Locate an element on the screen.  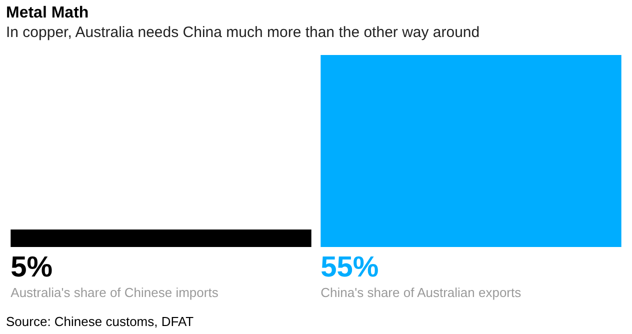
x-tick-label: China's share of Australian exports is located at coordinates (421, 292).